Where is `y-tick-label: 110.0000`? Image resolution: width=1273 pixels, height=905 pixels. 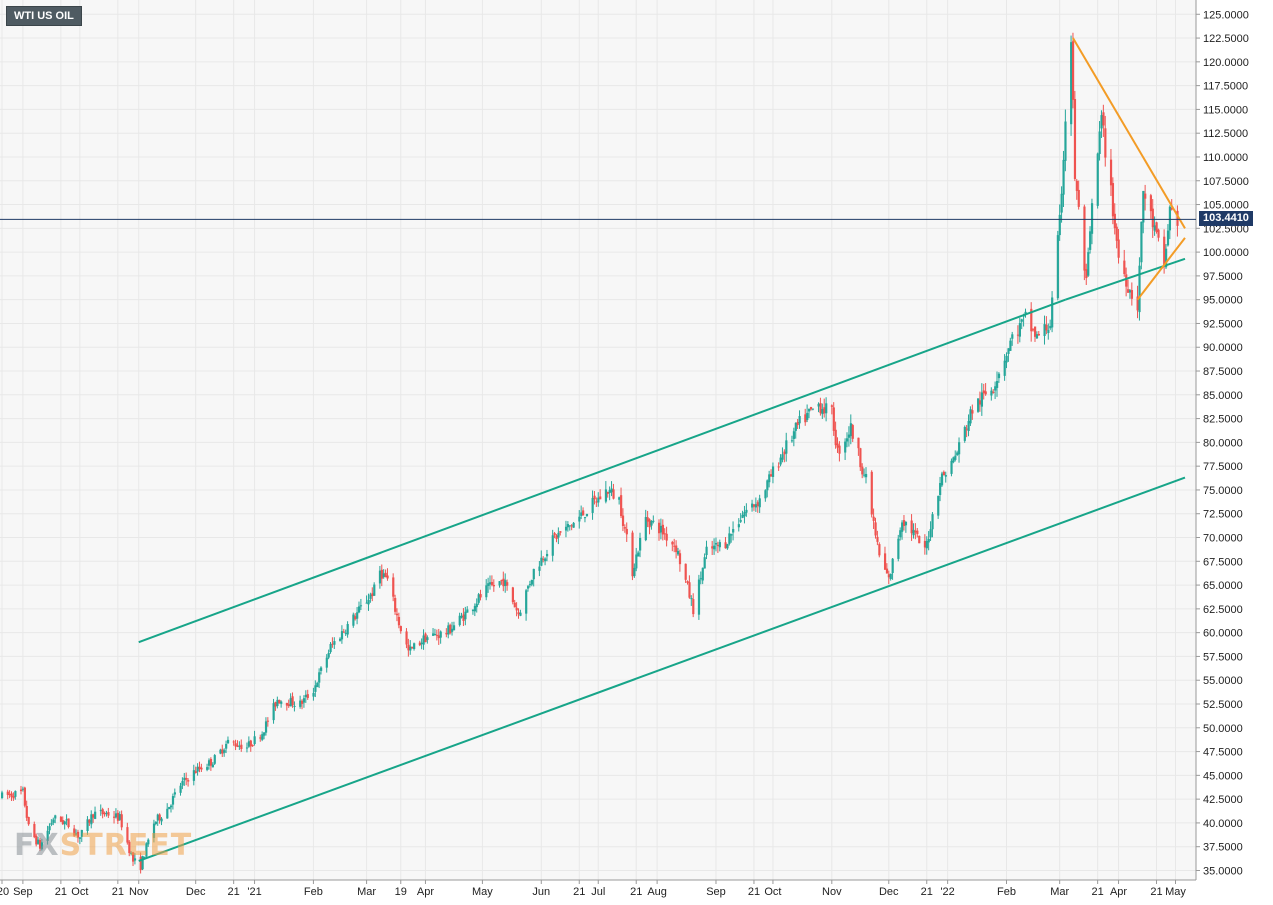 y-tick-label: 110.0000 is located at coordinates (1225, 158).